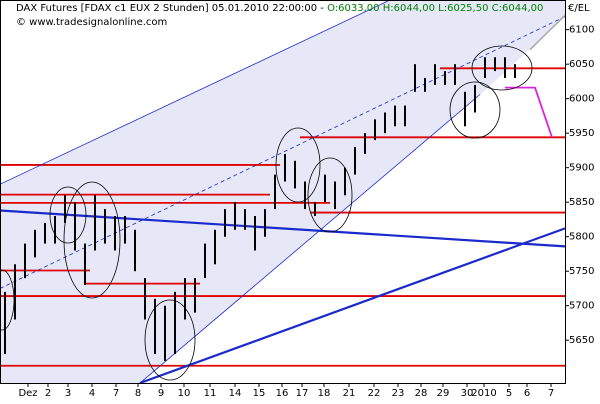 This screenshot has width=600, height=404. What do you see at coordinates (581, 99) in the screenshot?
I see `y-tick-label: 6000` at bounding box center [581, 99].